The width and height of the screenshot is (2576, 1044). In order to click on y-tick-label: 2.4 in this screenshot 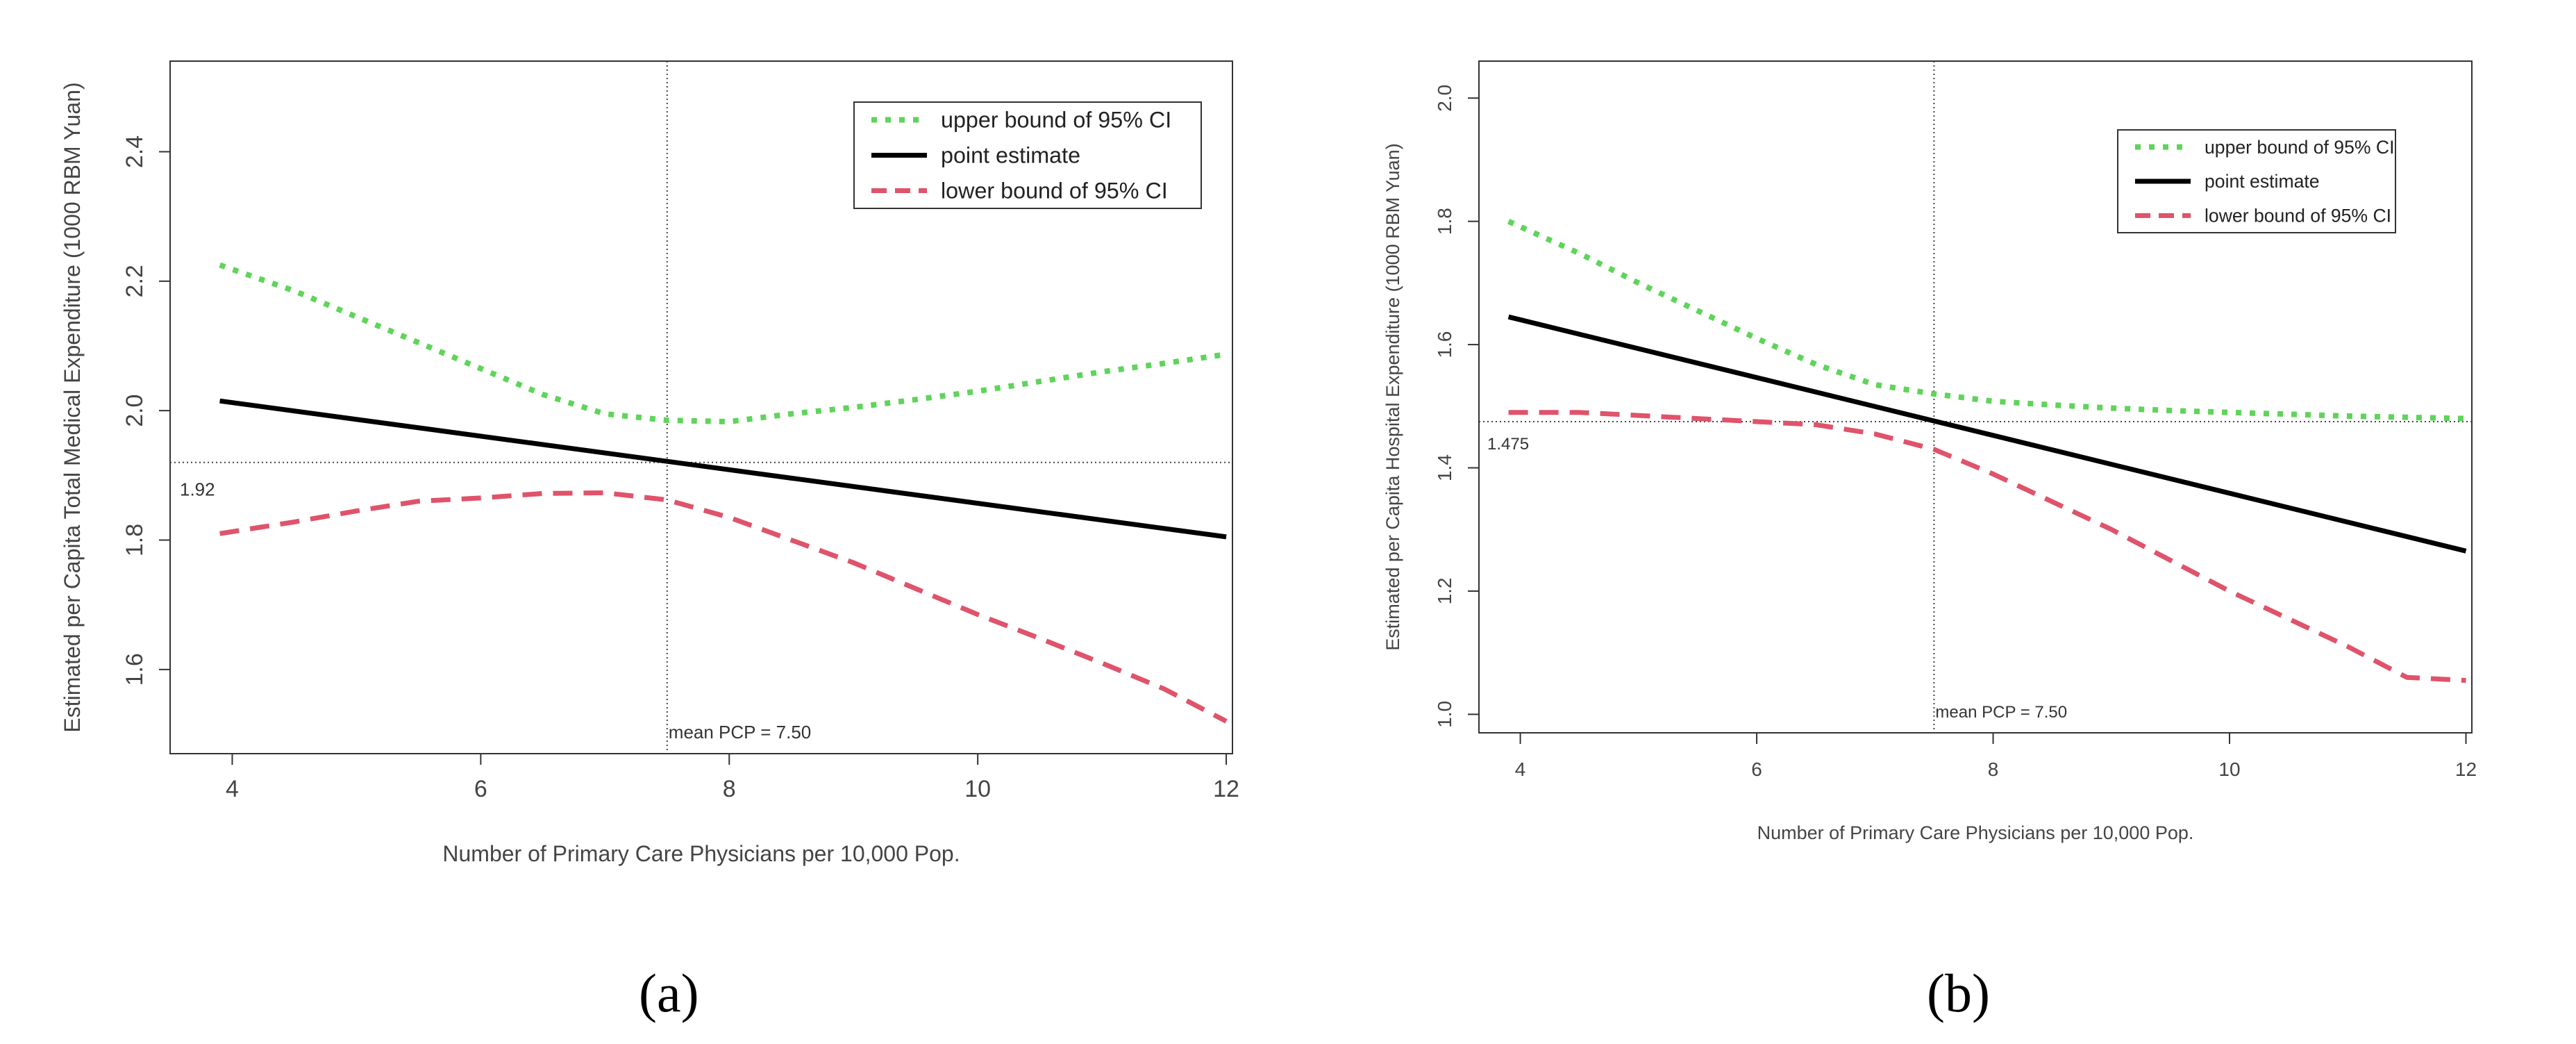, I will do `click(135, 151)`.